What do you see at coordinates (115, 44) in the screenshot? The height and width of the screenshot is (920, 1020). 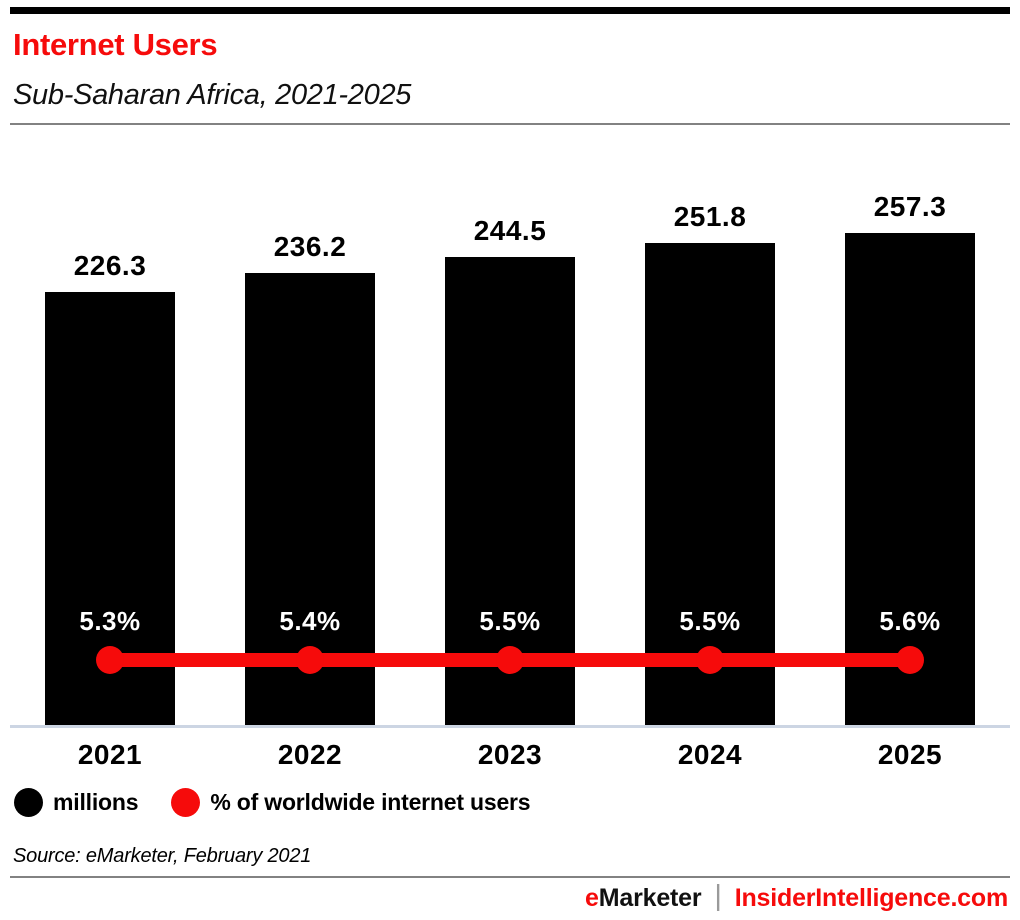 I see `page-title: Internet Users` at bounding box center [115, 44].